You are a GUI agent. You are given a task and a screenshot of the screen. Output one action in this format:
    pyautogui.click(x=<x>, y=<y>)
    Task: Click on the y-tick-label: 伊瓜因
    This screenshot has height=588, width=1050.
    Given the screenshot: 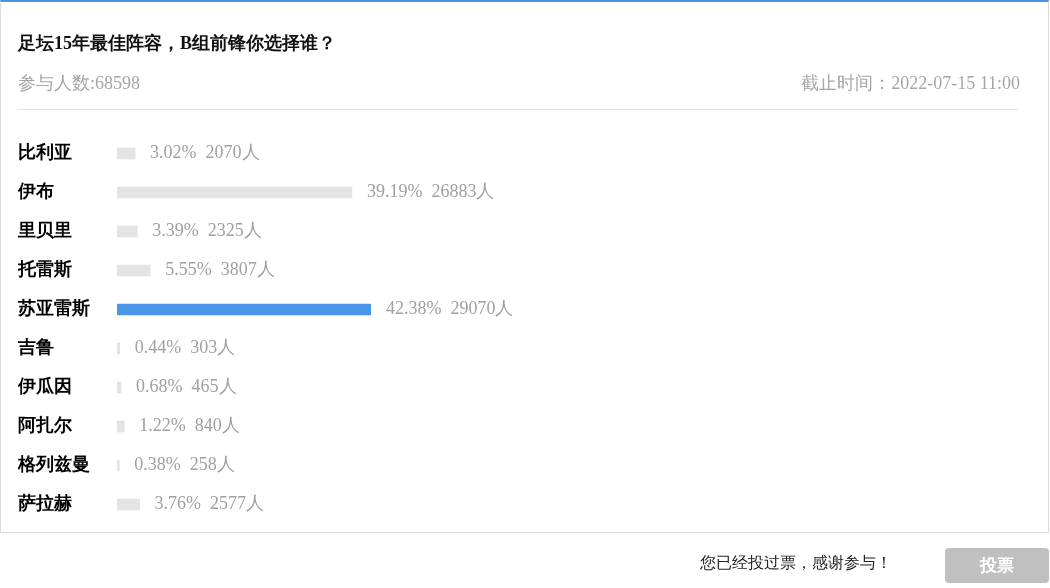 What is the action you would take?
    pyautogui.click(x=44, y=386)
    